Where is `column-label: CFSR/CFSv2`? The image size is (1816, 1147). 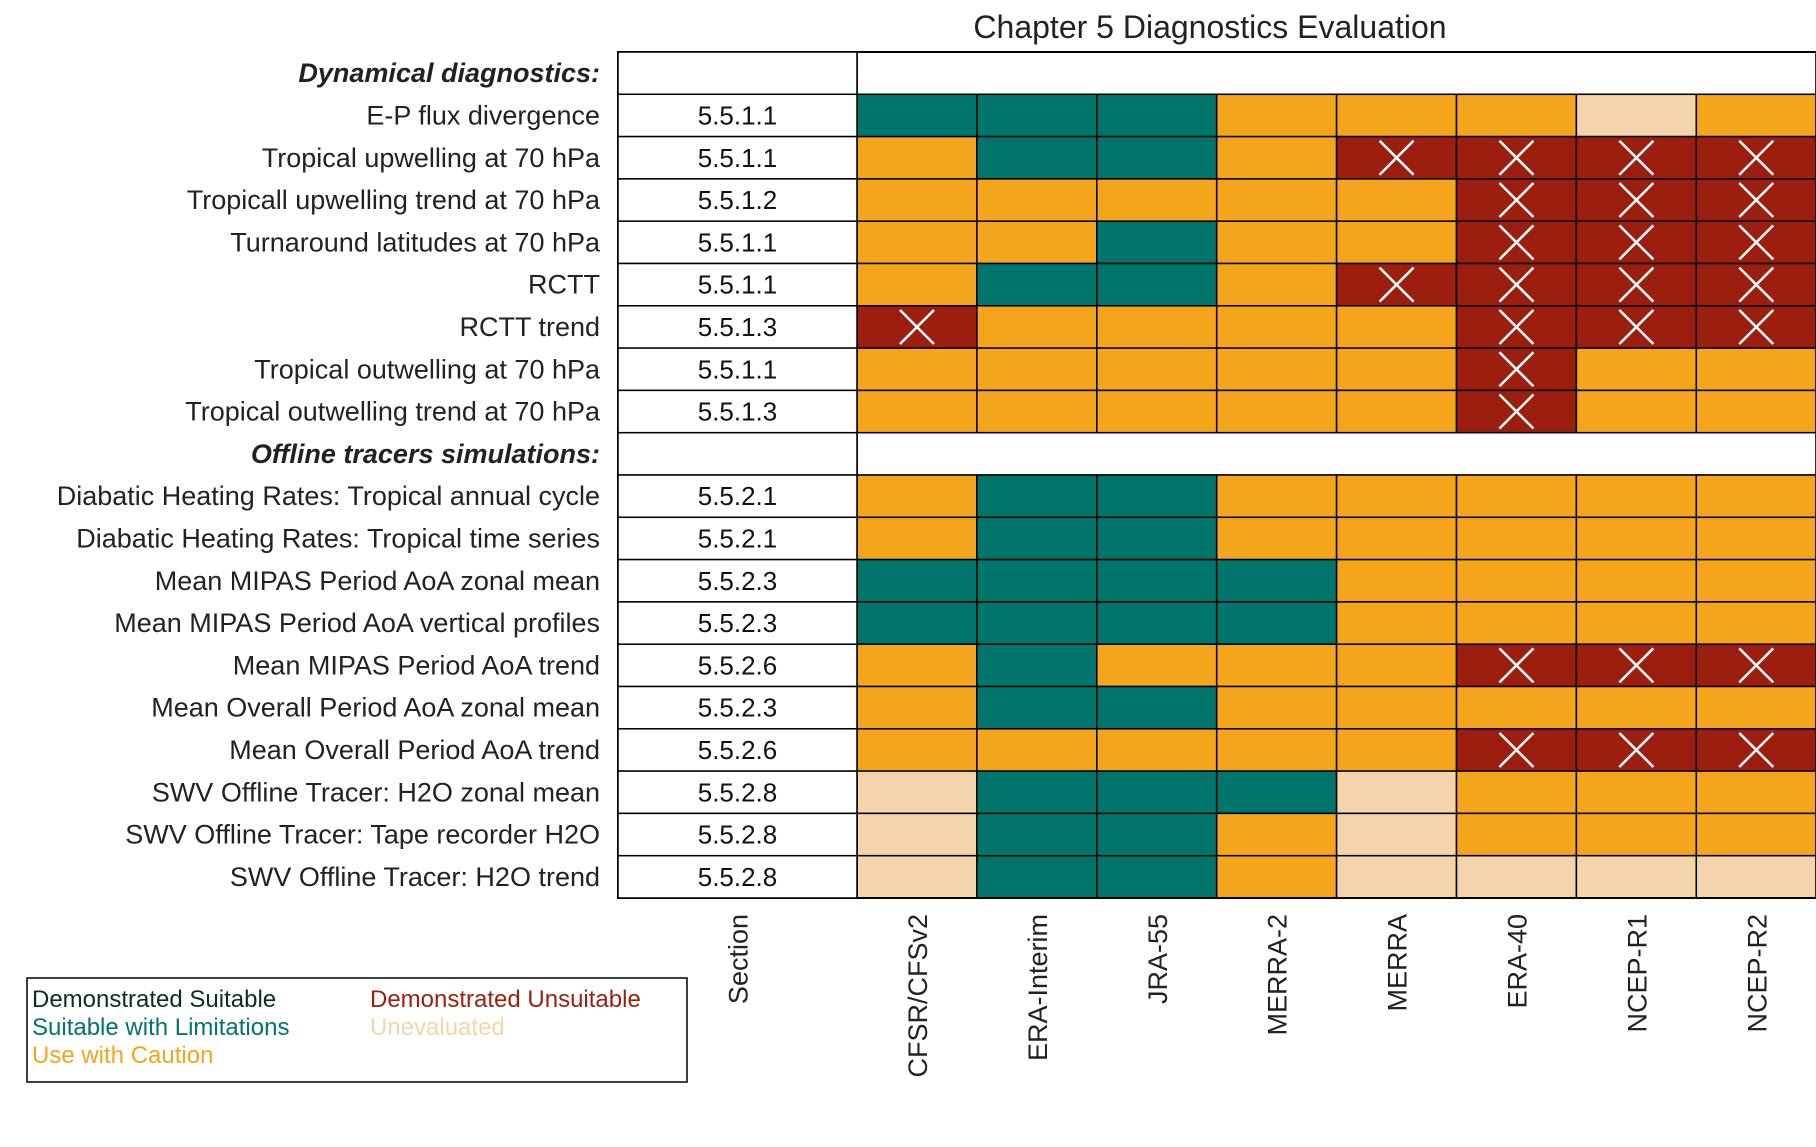 column-label: CFSR/CFSv2 is located at coordinates (918, 996).